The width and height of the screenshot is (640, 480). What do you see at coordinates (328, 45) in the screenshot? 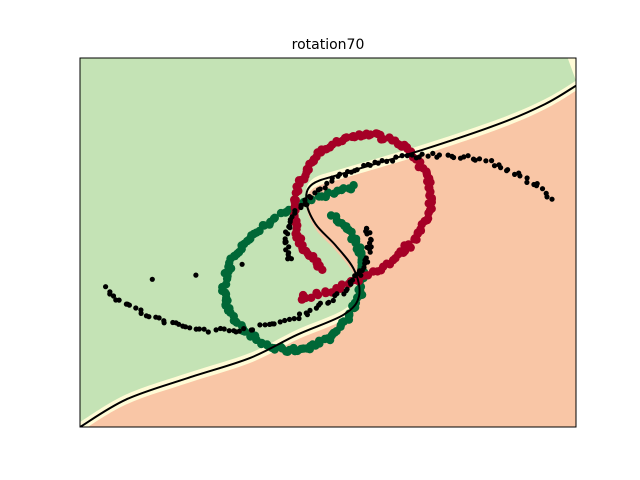
I see `chart-title: rotation70` at bounding box center [328, 45].